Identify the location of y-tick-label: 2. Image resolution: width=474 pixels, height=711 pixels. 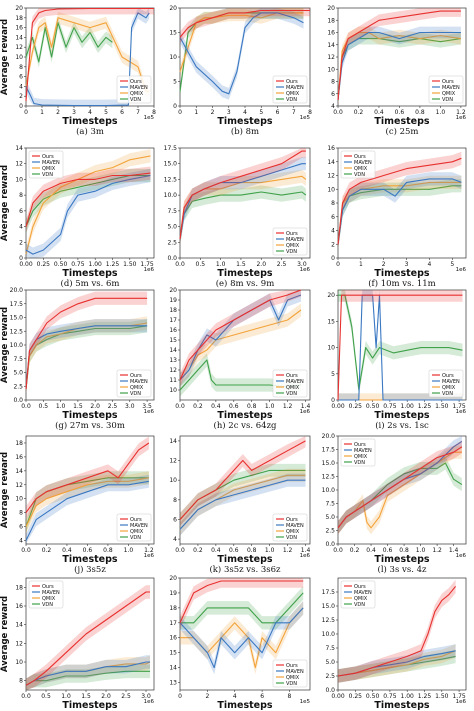
(21, 96).